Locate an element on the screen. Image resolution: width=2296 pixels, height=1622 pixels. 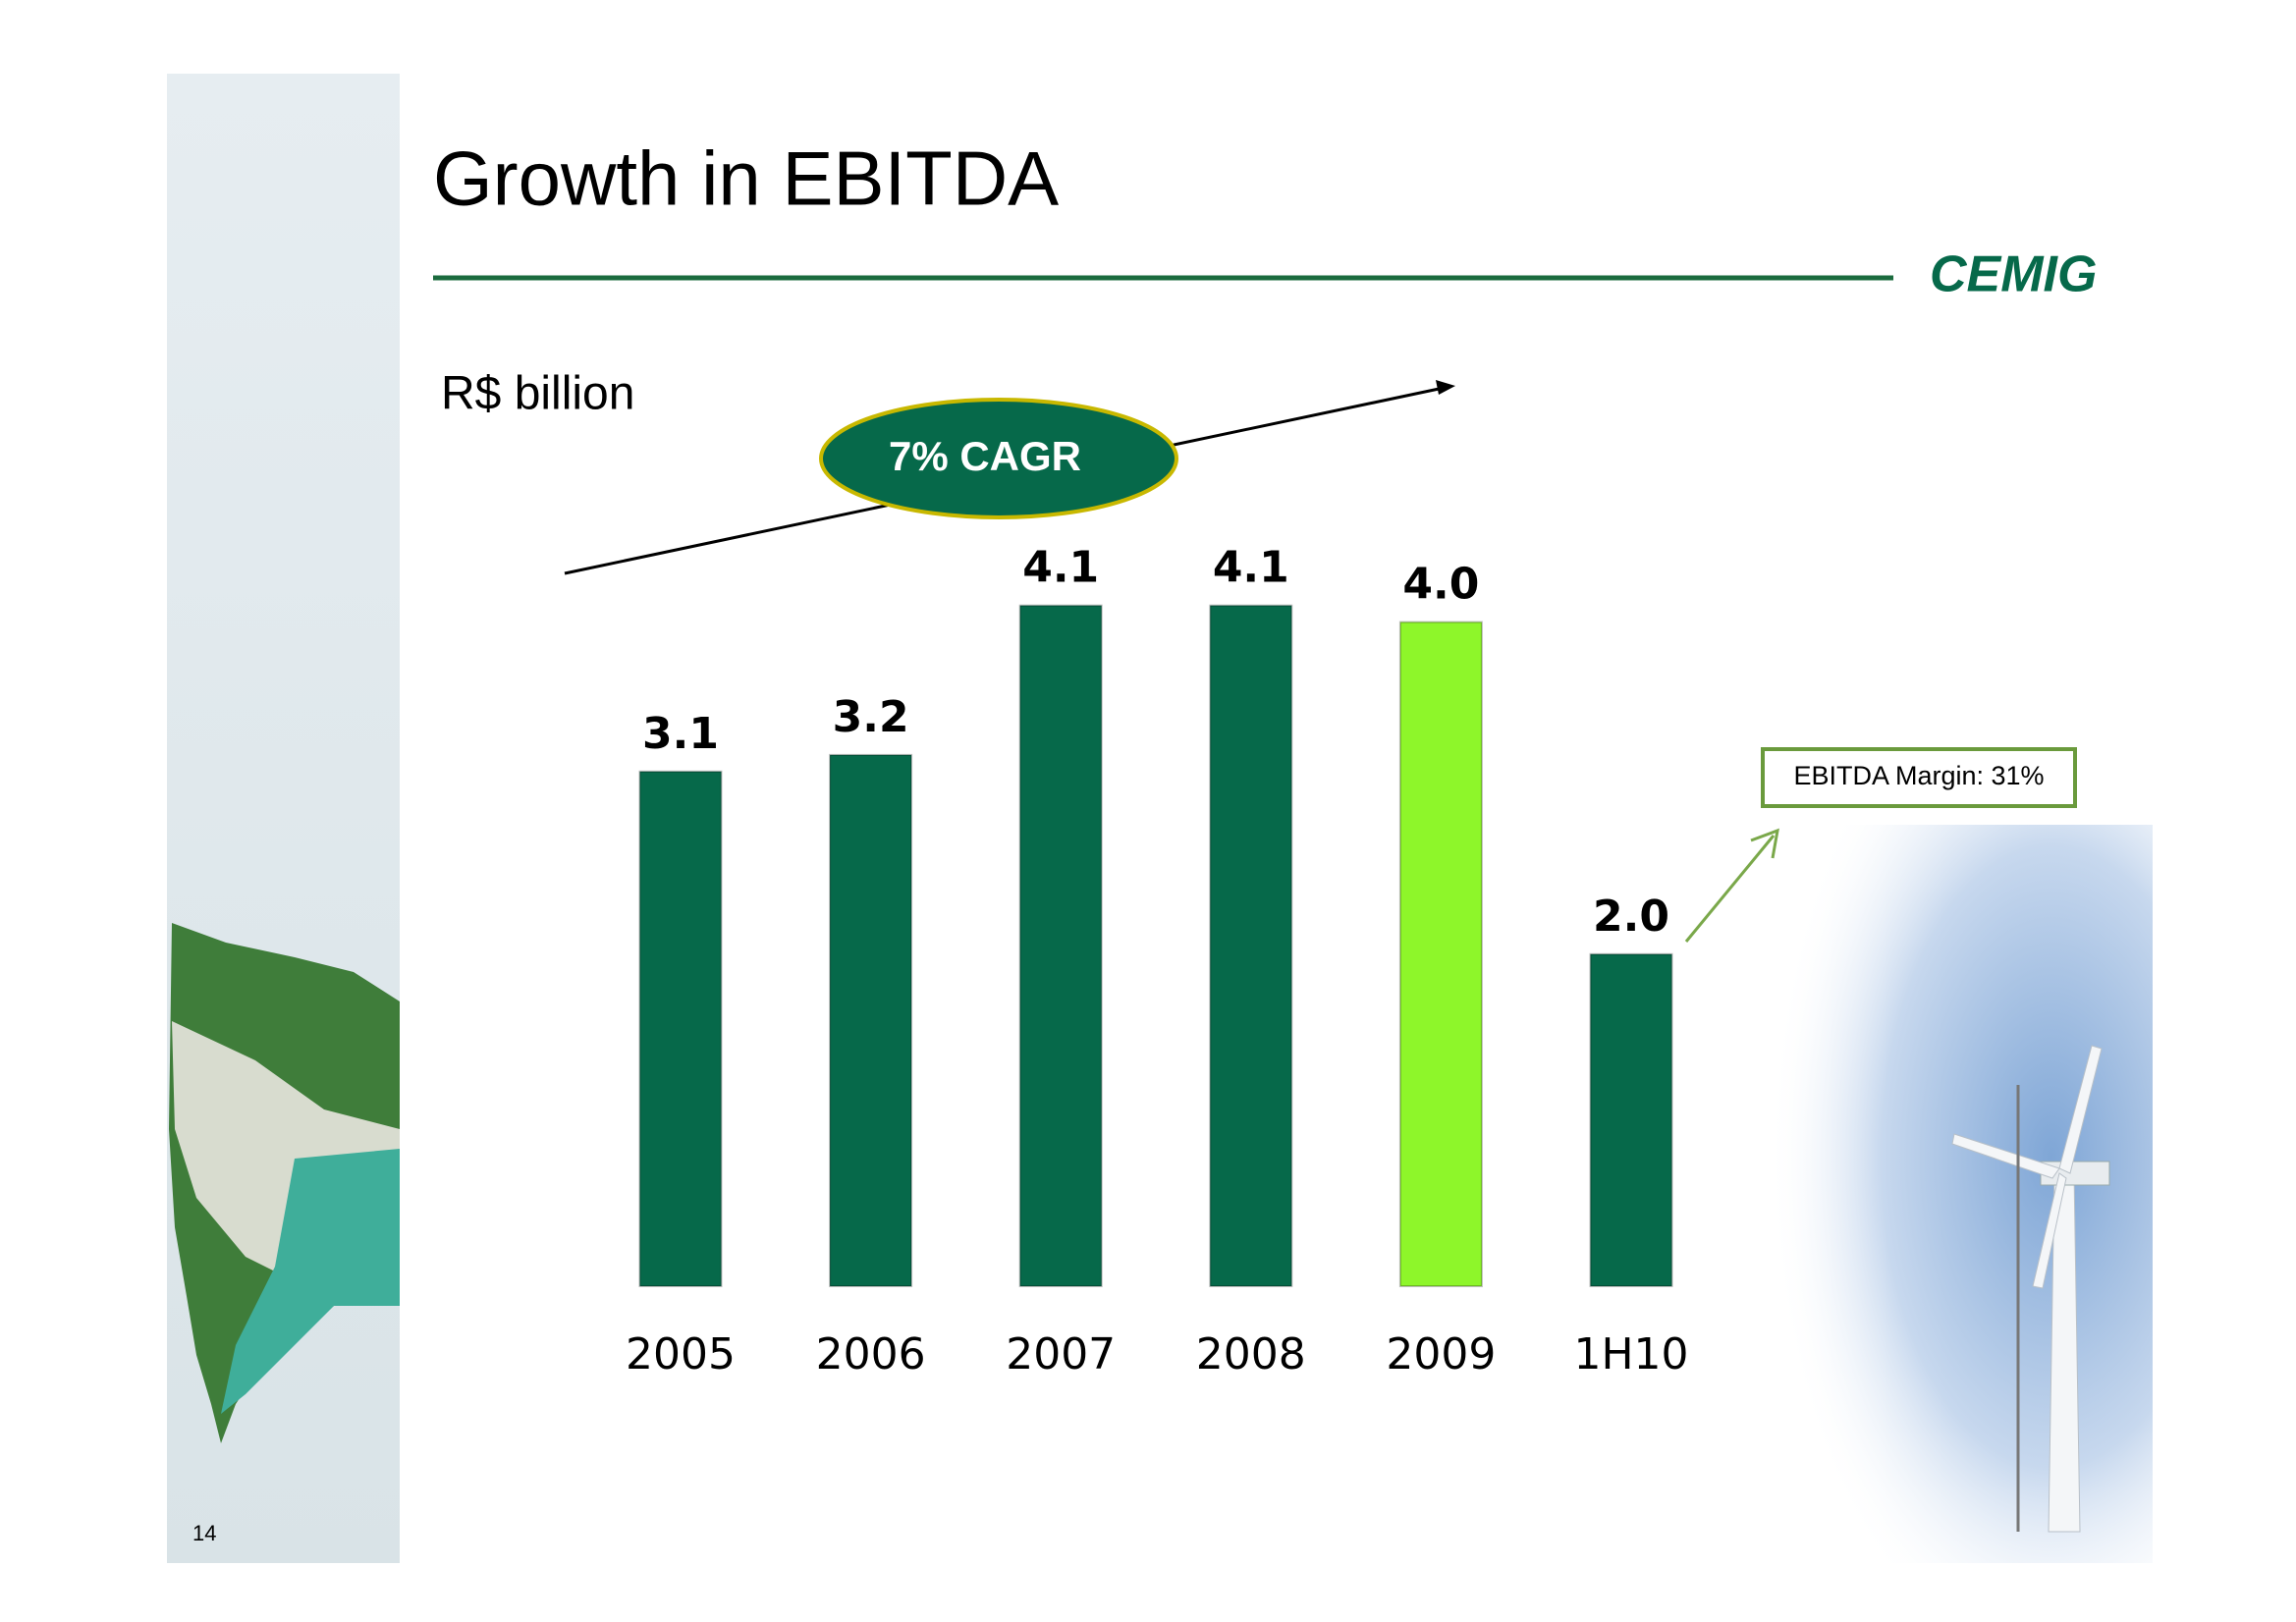
cagr-label: 7% CAGR is located at coordinates (985, 456).